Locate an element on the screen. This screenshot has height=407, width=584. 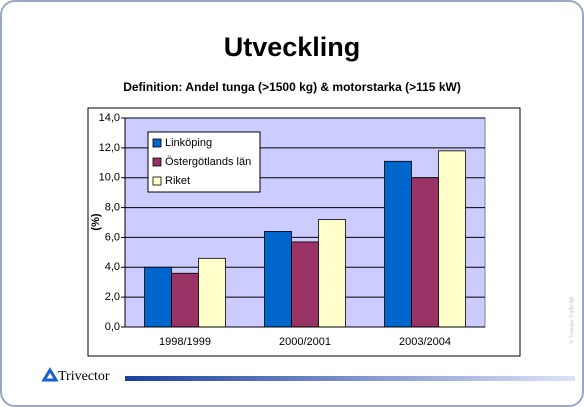
y-tick-label: 8,0 is located at coordinates (112, 207).